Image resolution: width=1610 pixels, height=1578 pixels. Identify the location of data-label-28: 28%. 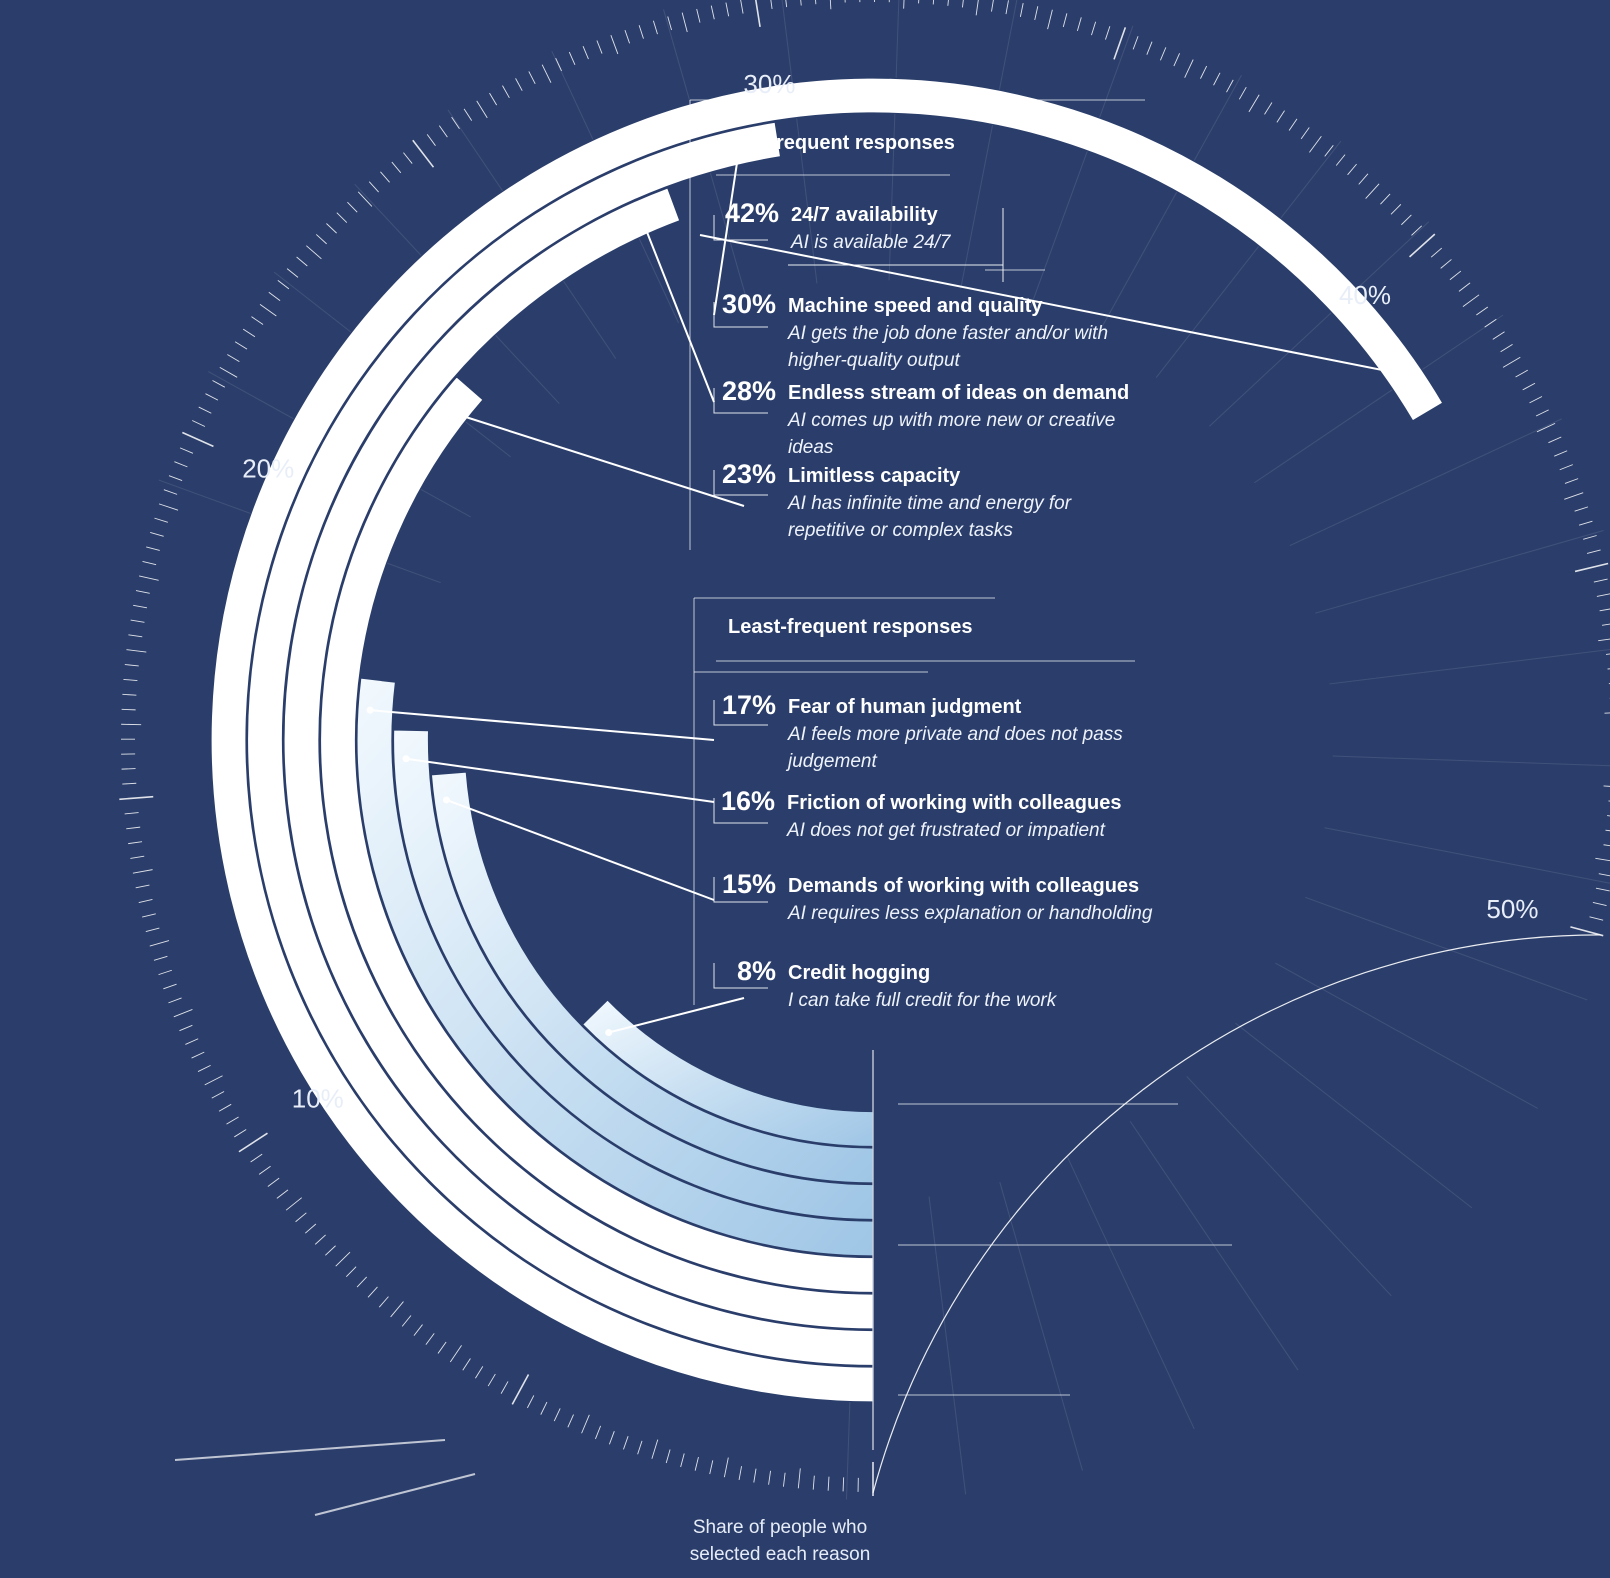
(748, 391).